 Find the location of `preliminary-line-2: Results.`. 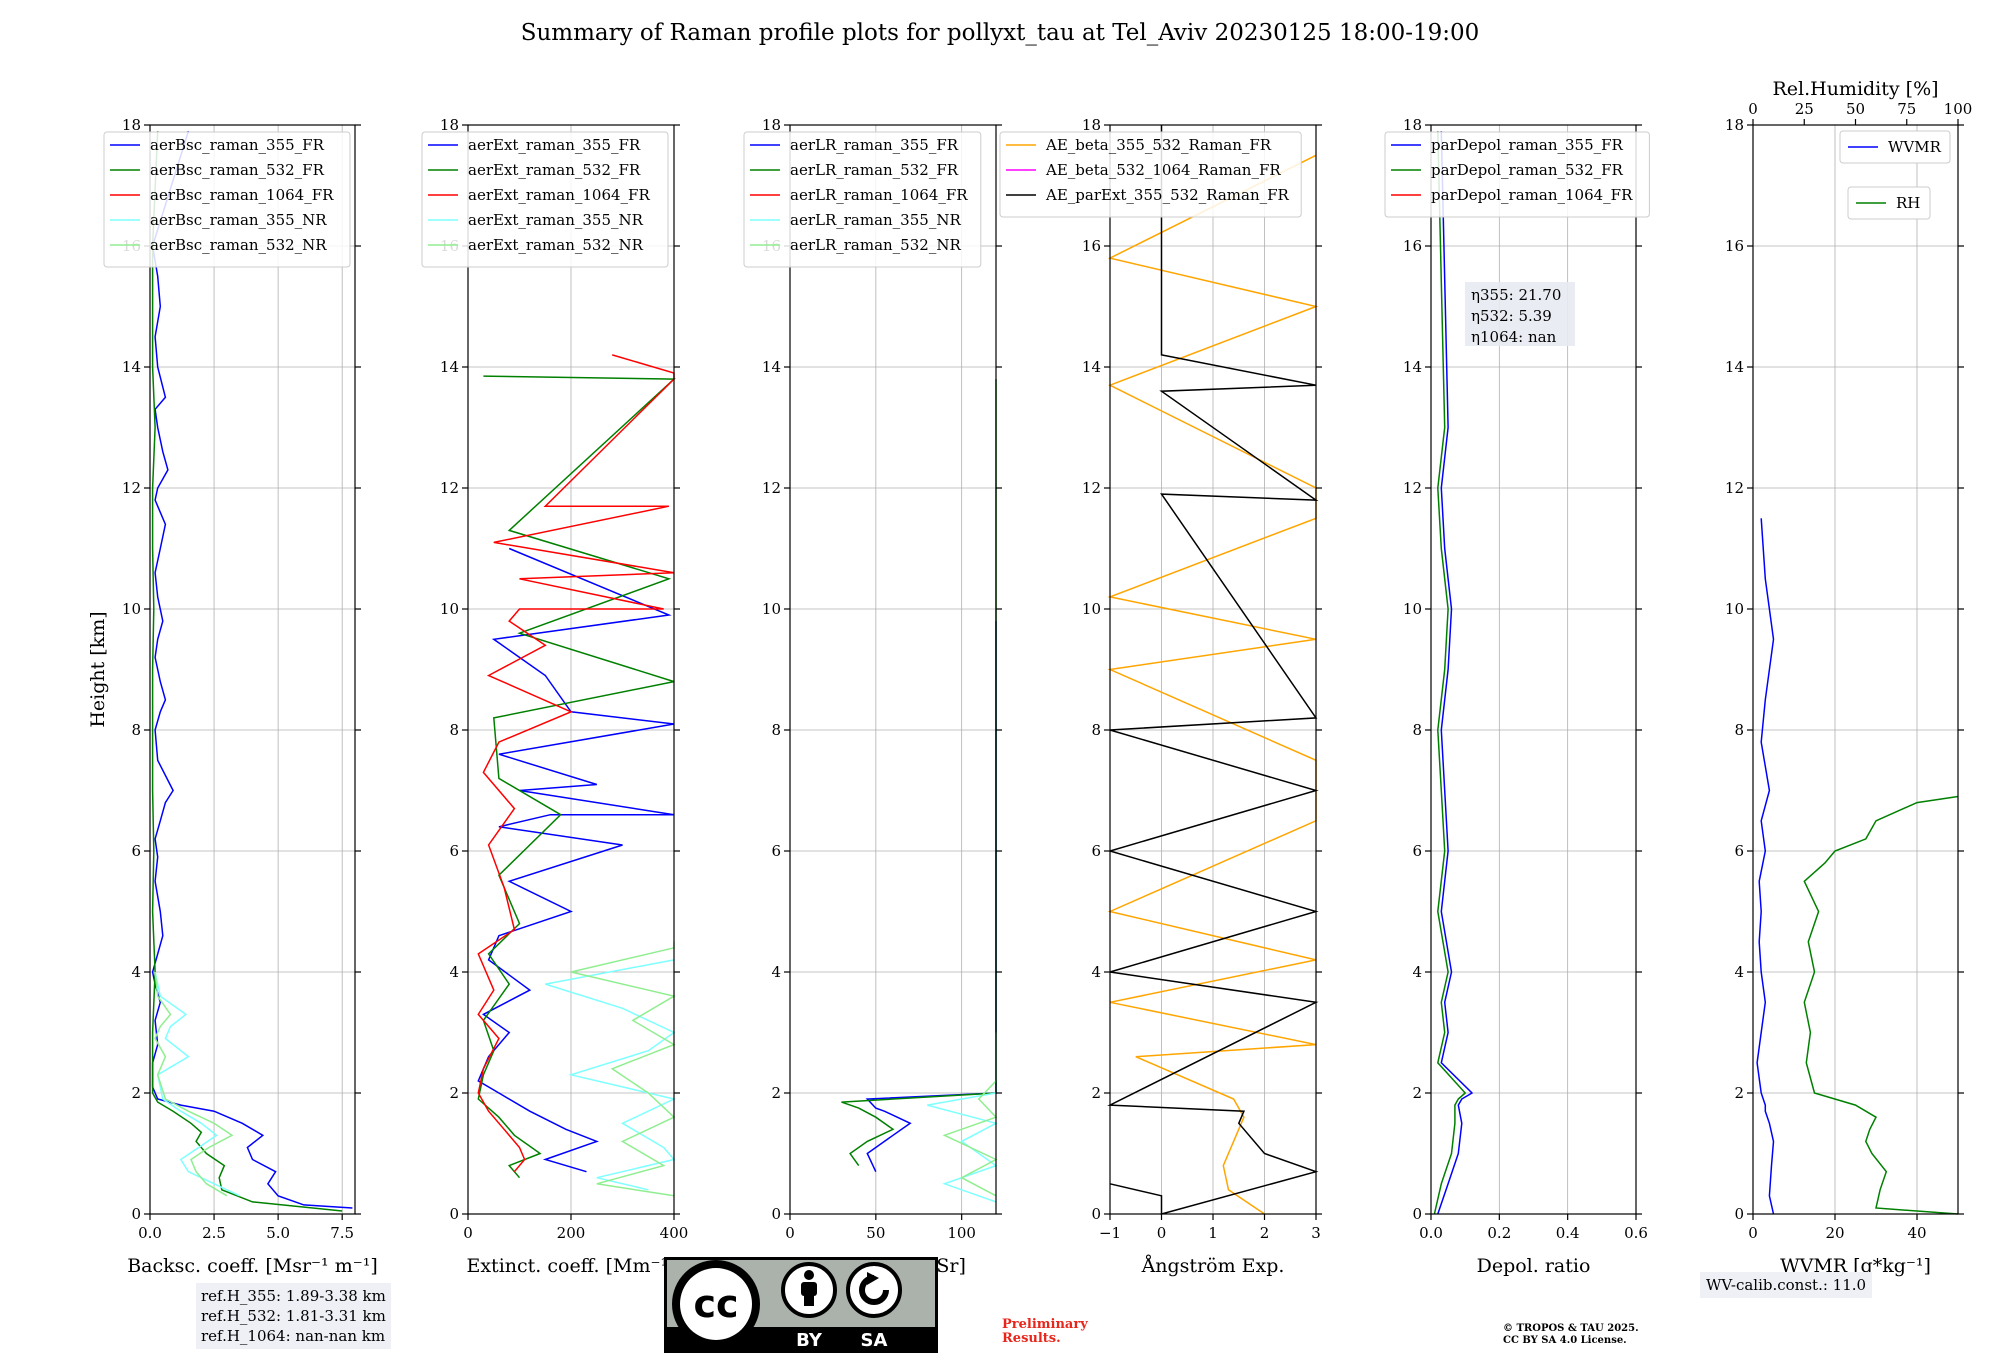

preliminary-line-2: Results. is located at coordinates (1031, 1338).